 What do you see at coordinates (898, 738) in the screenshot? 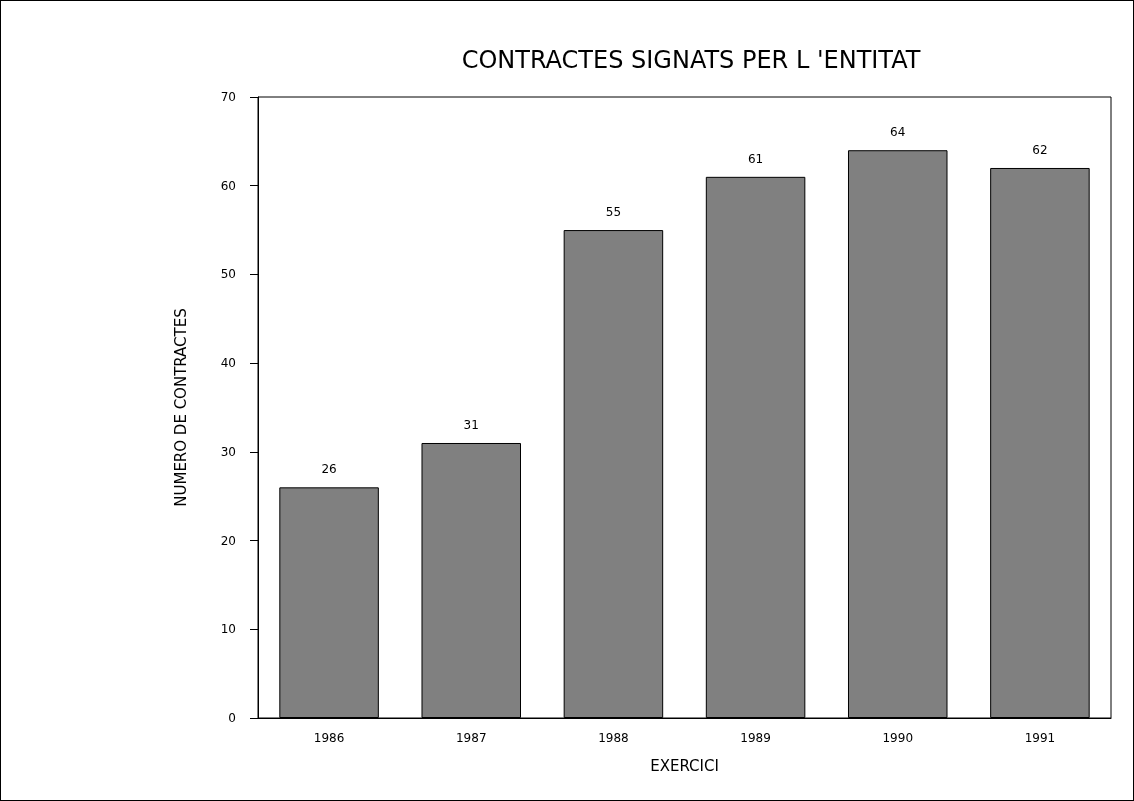
I see `x-tick-label: 1990` at bounding box center [898, 738].